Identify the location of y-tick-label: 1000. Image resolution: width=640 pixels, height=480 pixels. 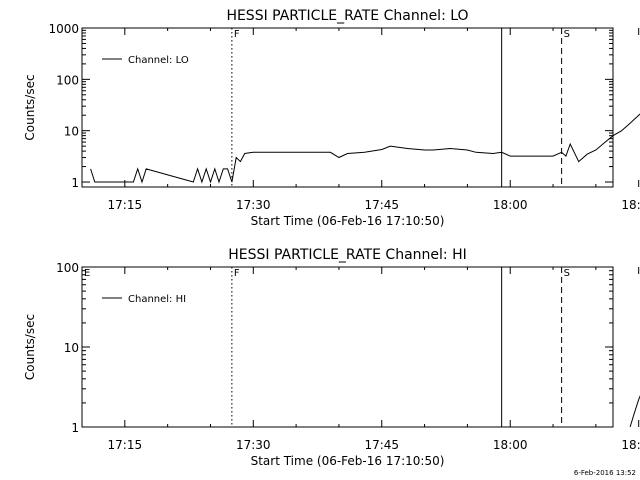
(63, 29).